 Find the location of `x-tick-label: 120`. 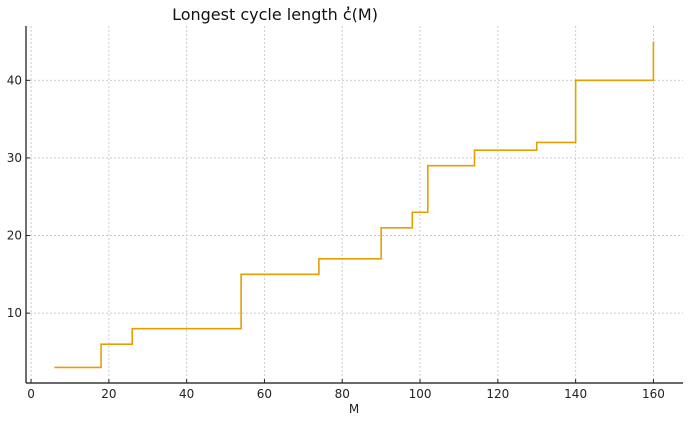

x-tick-label: 120 is located at coordinates (497, 394).